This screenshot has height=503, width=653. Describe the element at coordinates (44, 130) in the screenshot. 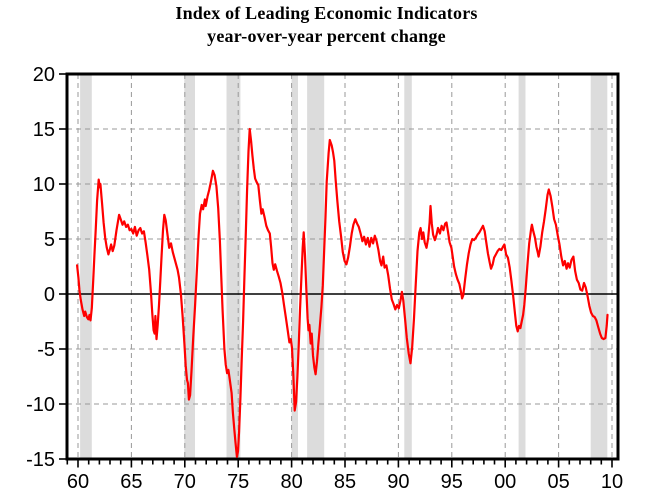

I see `y-axis-label: 15` at that location.